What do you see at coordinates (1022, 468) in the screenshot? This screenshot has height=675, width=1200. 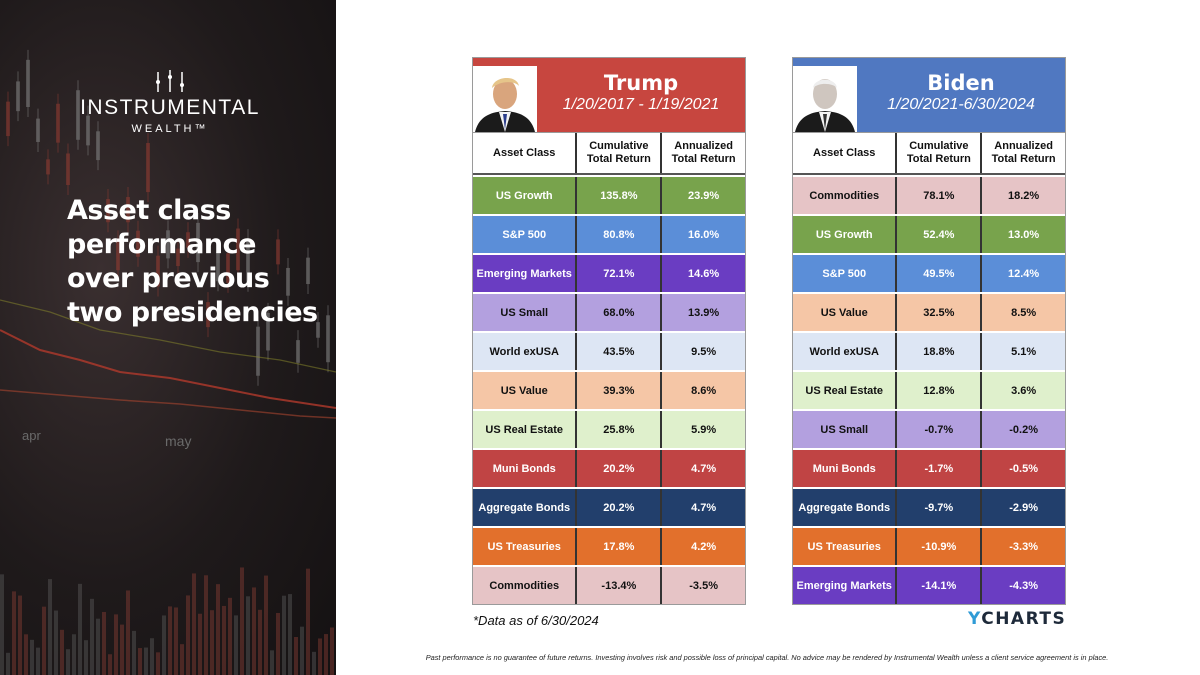 I see `cell-annualized: -0.5%` at bounding box center [1022, 468].